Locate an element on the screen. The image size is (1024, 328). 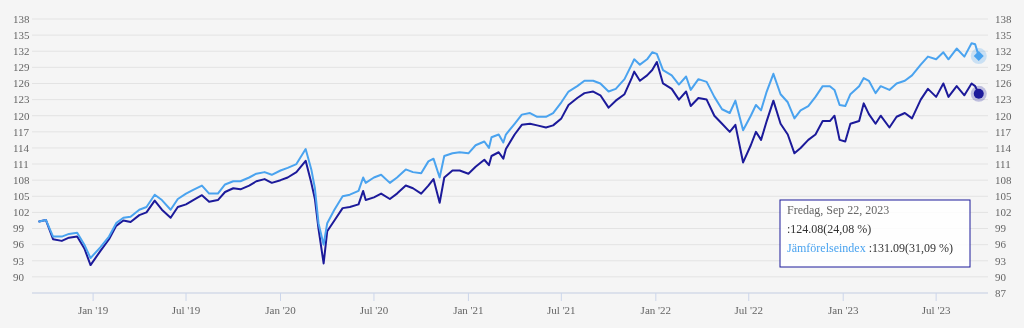
y2-tick-label: 108 is located at coordinates (1003, 180).